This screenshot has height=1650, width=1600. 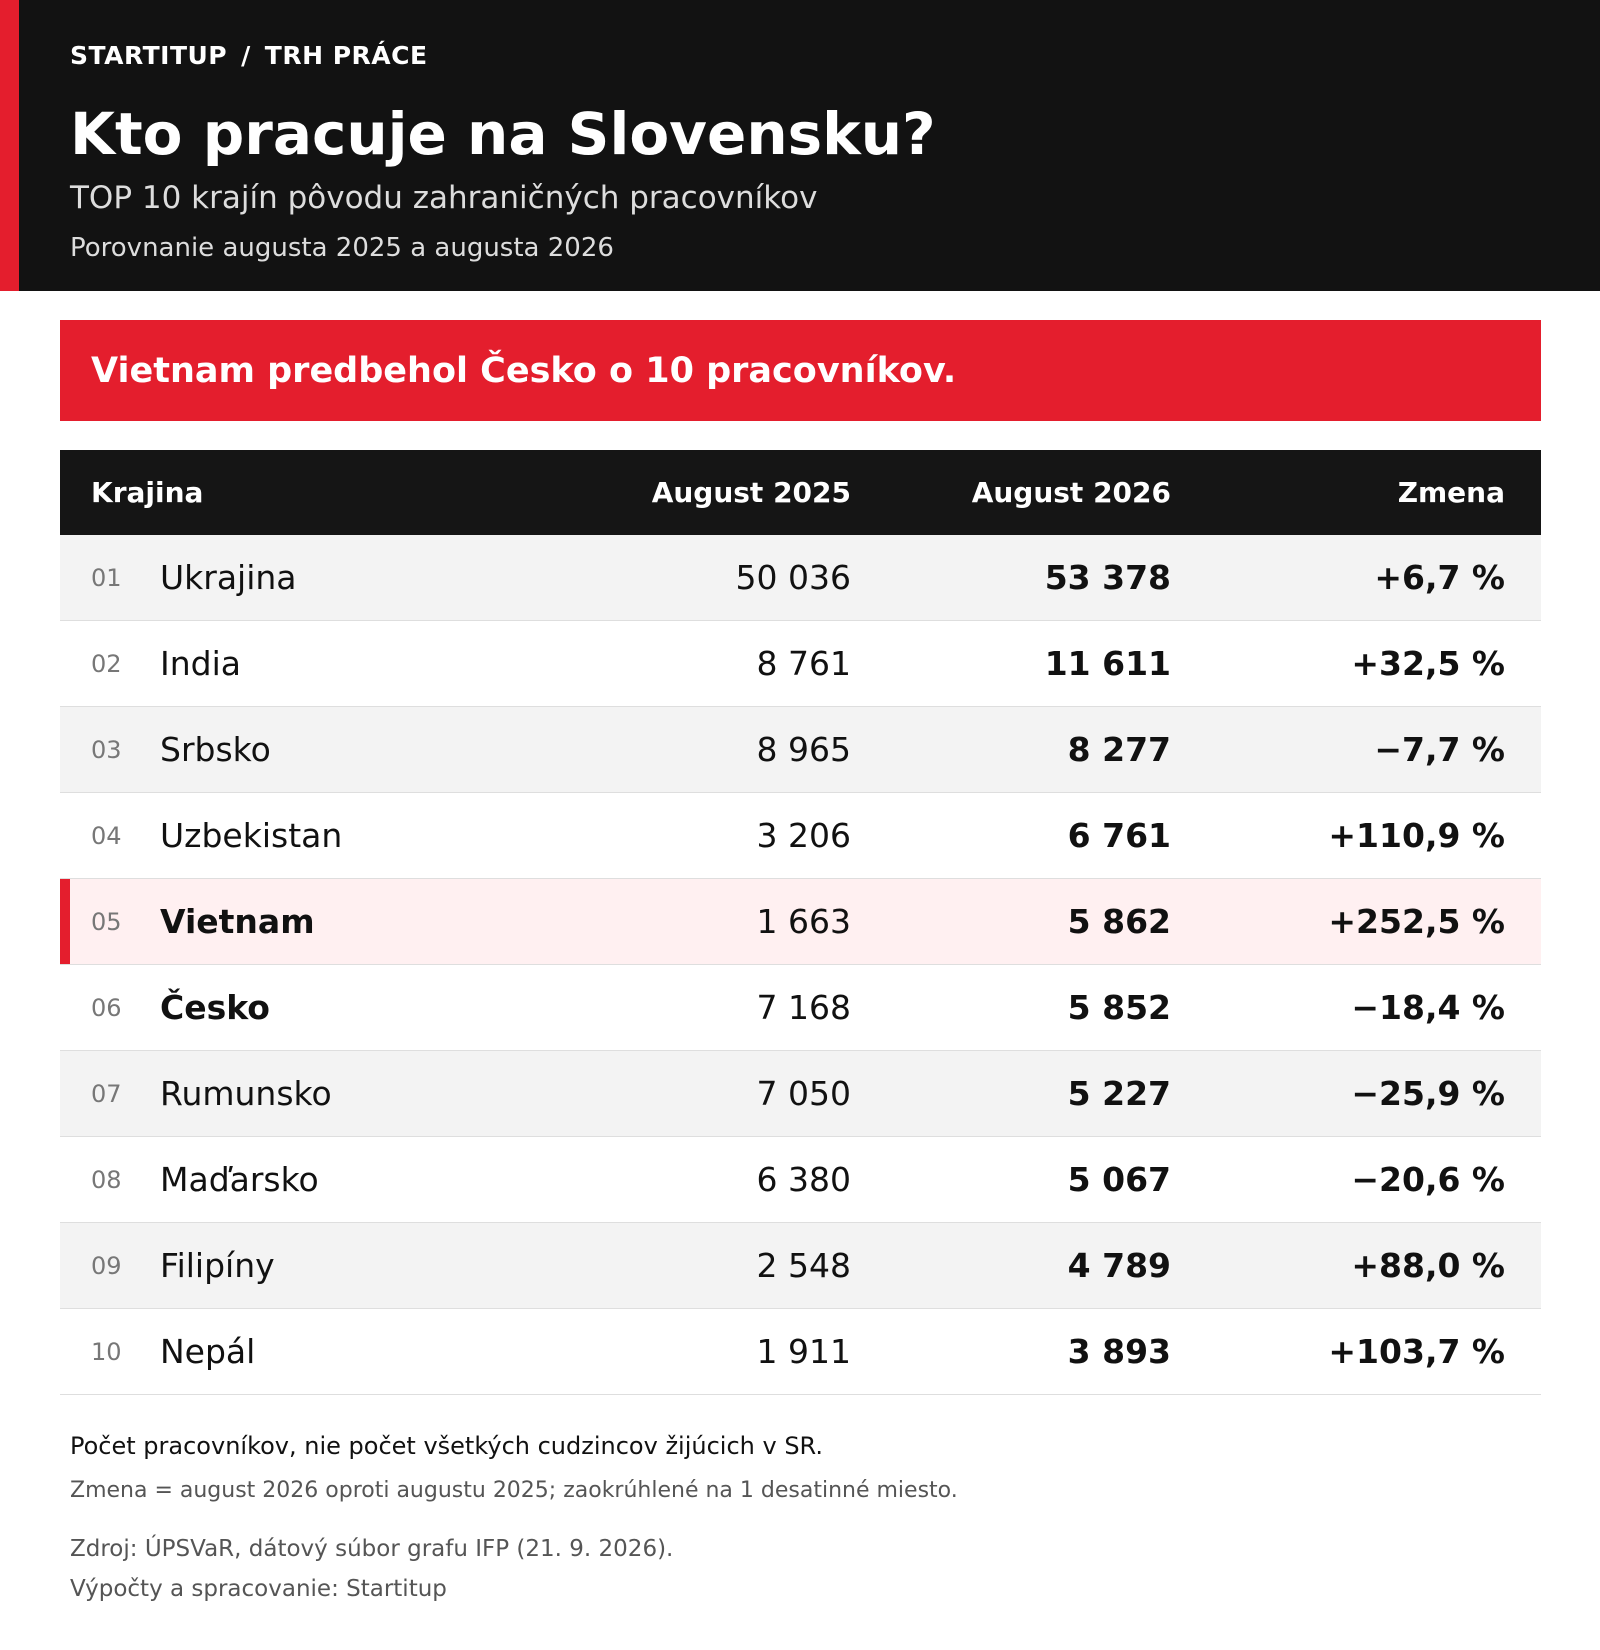 I want to click on row-value-aug-2025: 50 036, so click(x=793, y=577).